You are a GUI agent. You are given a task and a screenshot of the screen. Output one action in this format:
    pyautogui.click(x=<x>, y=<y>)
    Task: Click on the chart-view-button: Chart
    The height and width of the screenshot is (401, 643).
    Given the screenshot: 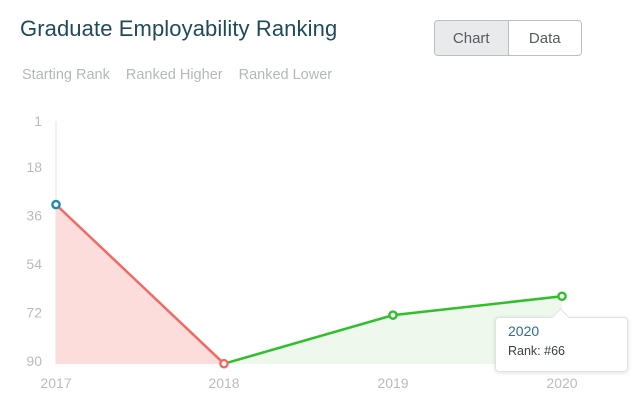 What is the action you would take?
    pyautogui.click(x=472, y=38)
    